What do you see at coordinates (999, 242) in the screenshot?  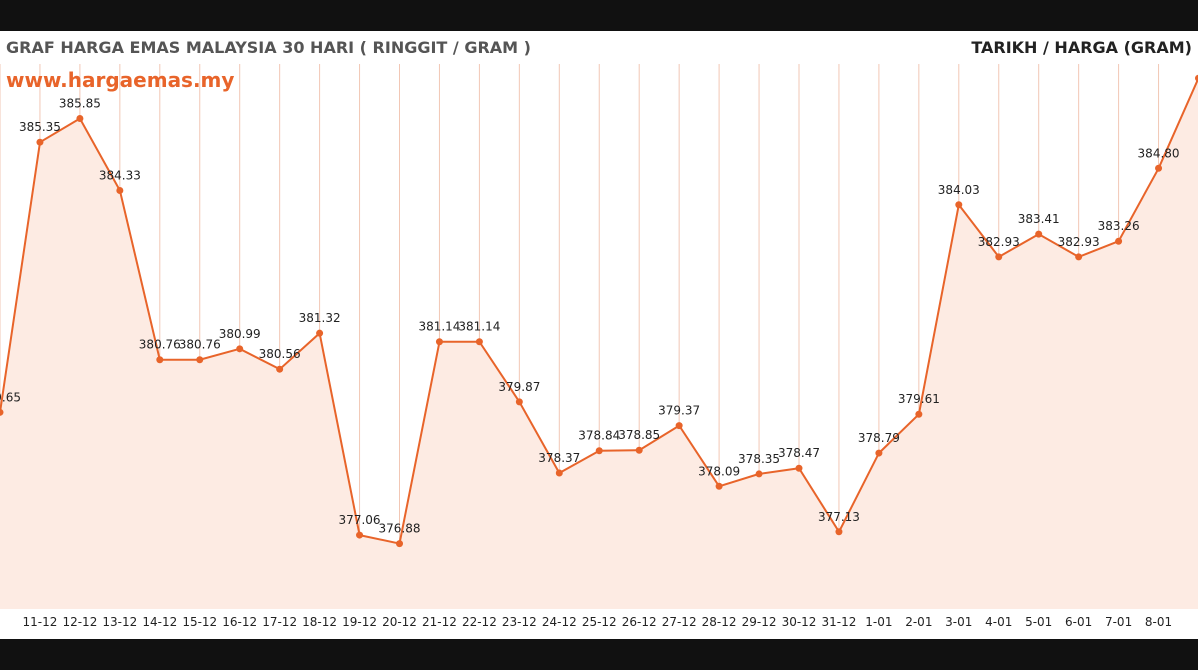 I see `data-label-4-01: 382.93` at bounding box center [999, 242].